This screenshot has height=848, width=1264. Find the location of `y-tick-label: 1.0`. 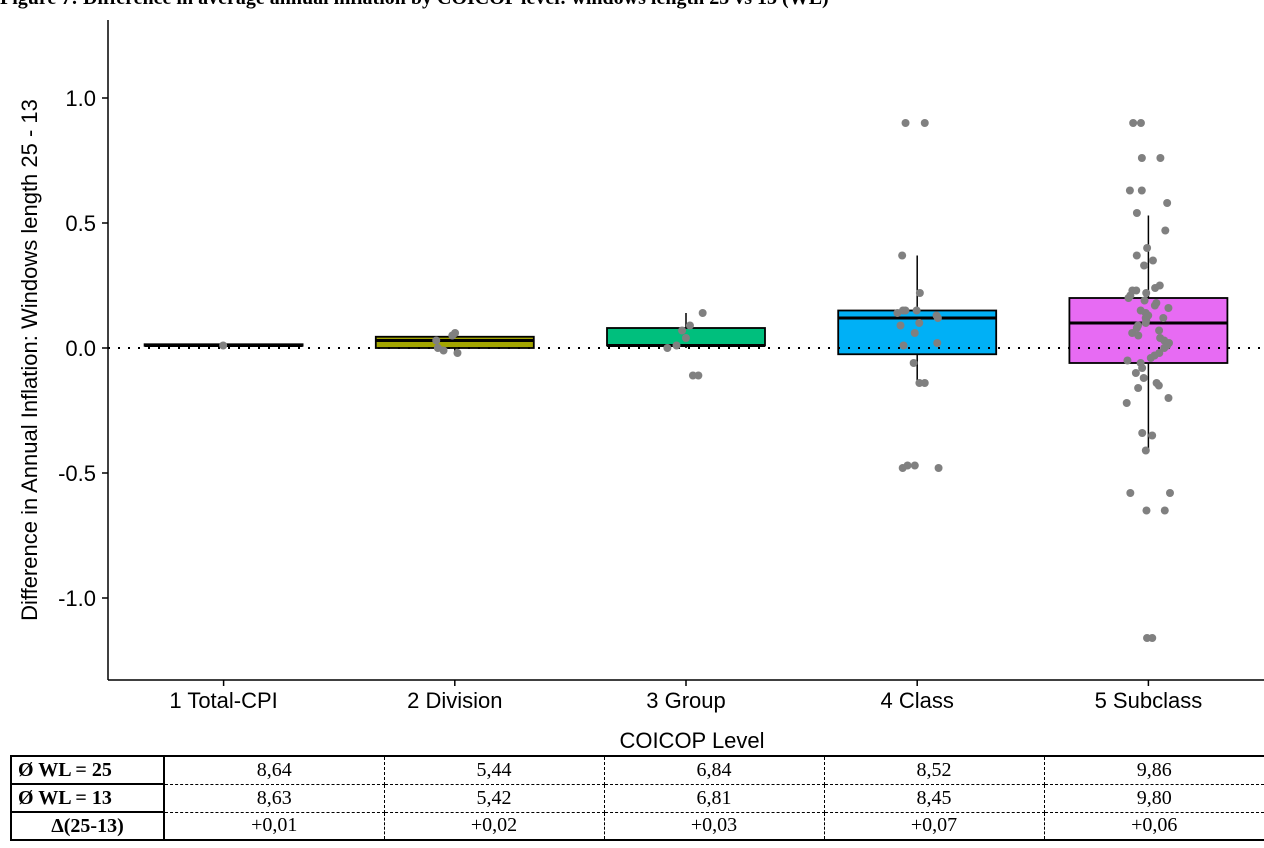

y-tick-label: 1.0 is located at coordinates (80, 98).